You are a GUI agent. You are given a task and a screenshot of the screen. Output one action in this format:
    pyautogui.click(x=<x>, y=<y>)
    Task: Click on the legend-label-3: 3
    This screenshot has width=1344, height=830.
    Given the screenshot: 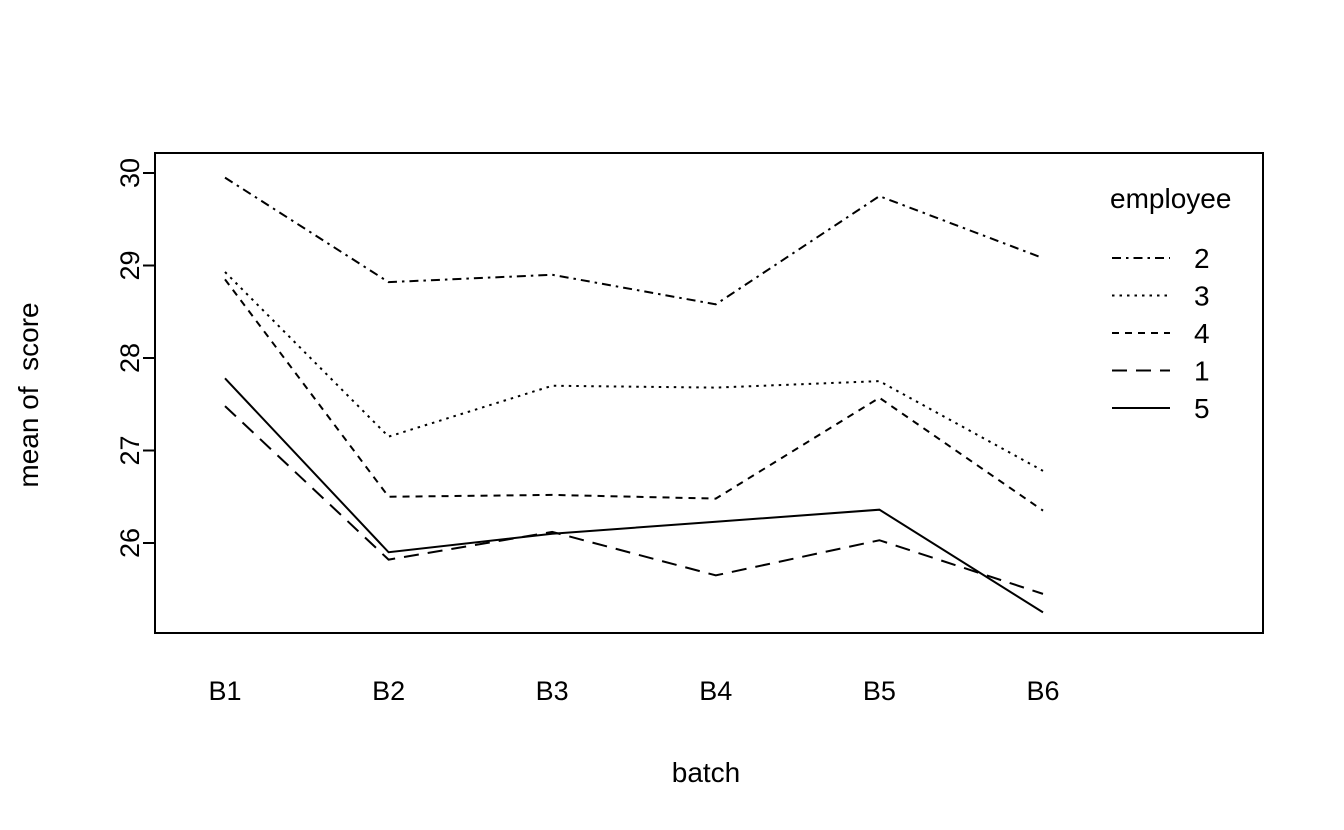 What is the action you would take?
    pyautogui.click(x=1202, y=296)
    